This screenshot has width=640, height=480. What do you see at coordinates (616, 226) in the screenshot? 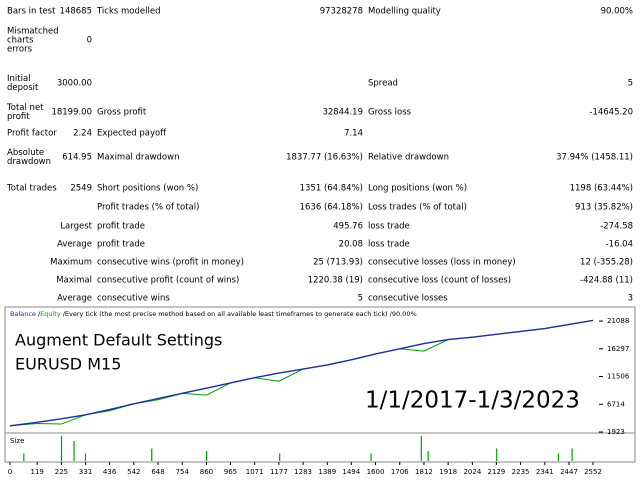
I see `cell-value: -274.58` at bounding box center [616, 226].